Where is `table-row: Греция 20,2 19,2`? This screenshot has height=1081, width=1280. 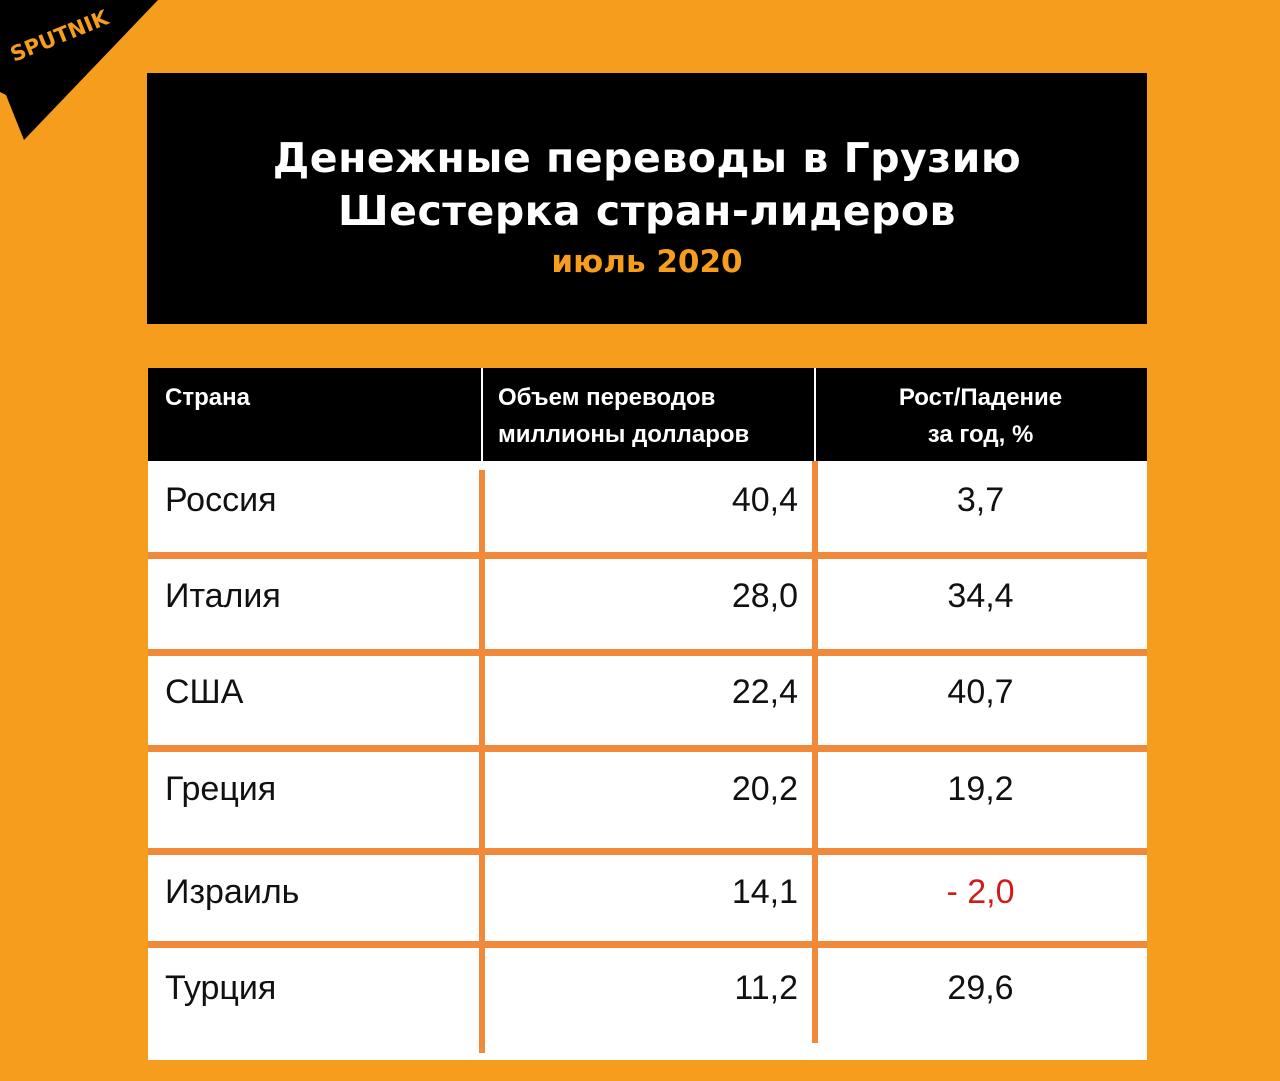
table-row: Греция 20,2 19,2 is located at coordinates (647, 798).